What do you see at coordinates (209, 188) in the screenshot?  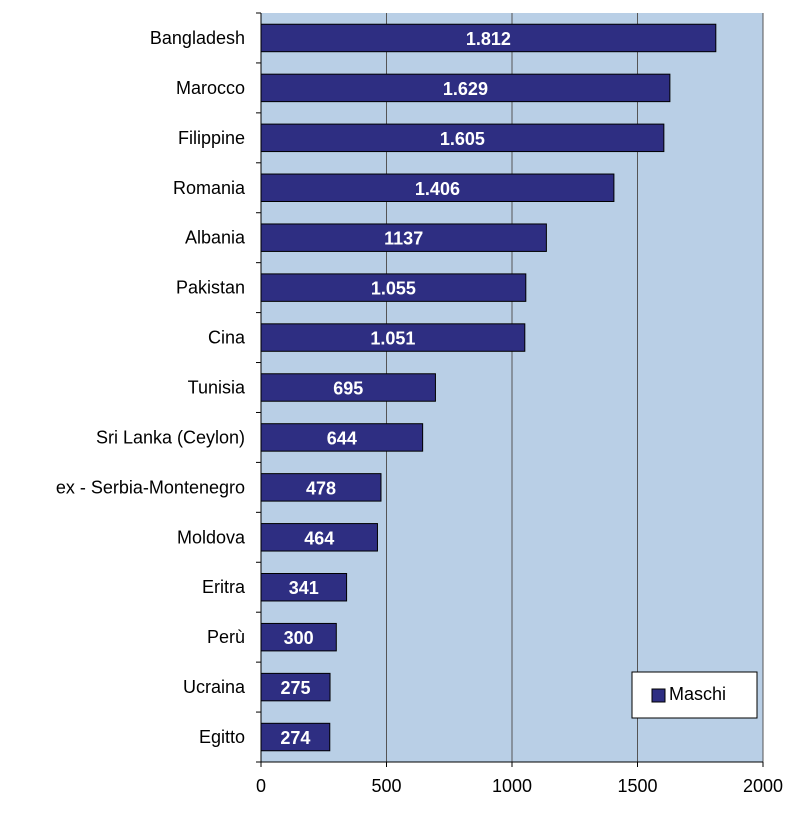 I see `category-label: Romania` at bounding box center [209, 188].